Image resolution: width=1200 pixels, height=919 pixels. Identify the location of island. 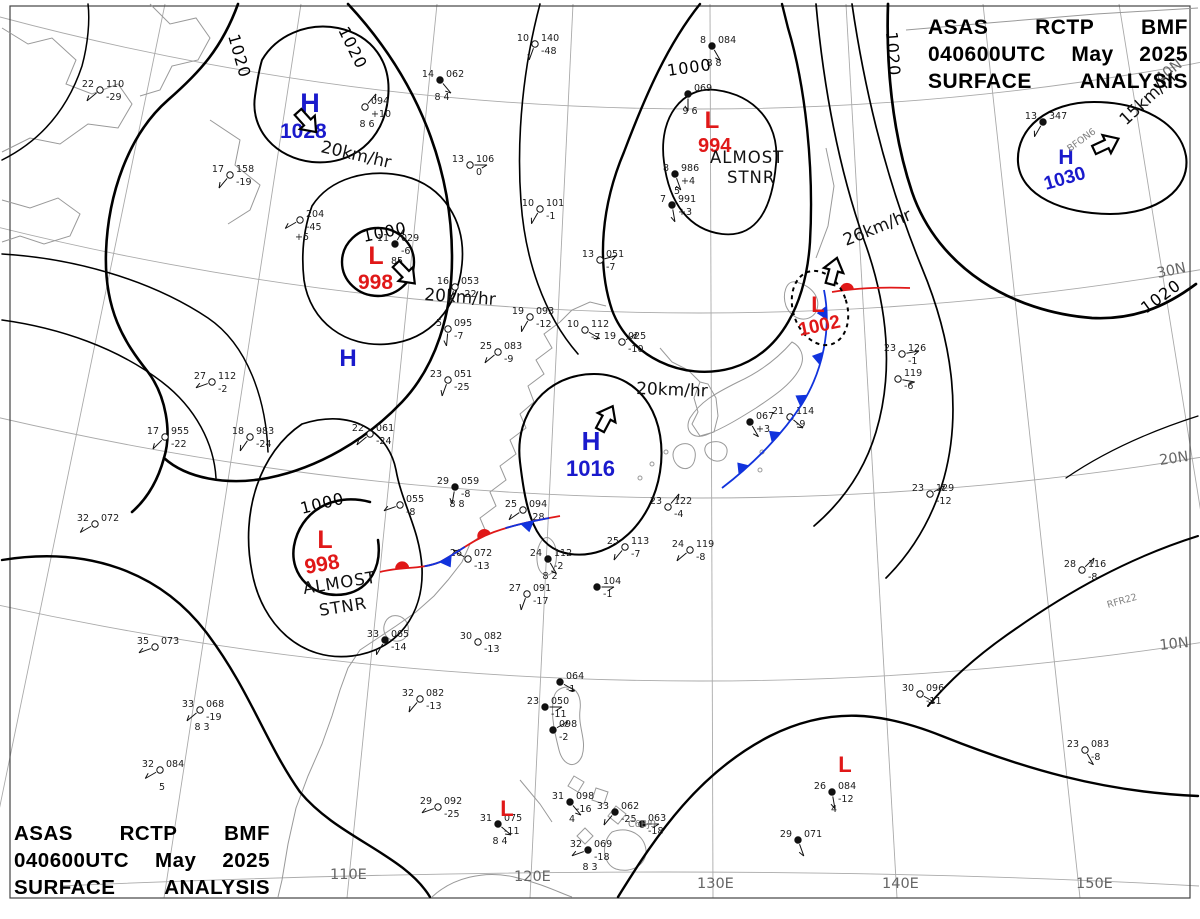
(640, 478).